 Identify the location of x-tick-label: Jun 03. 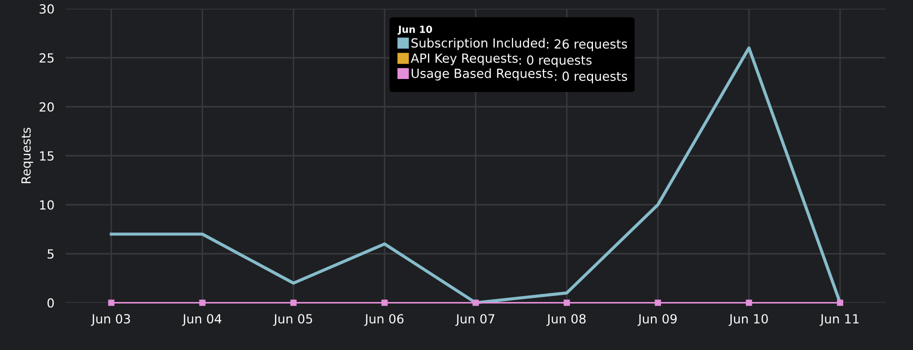
(110, 320).